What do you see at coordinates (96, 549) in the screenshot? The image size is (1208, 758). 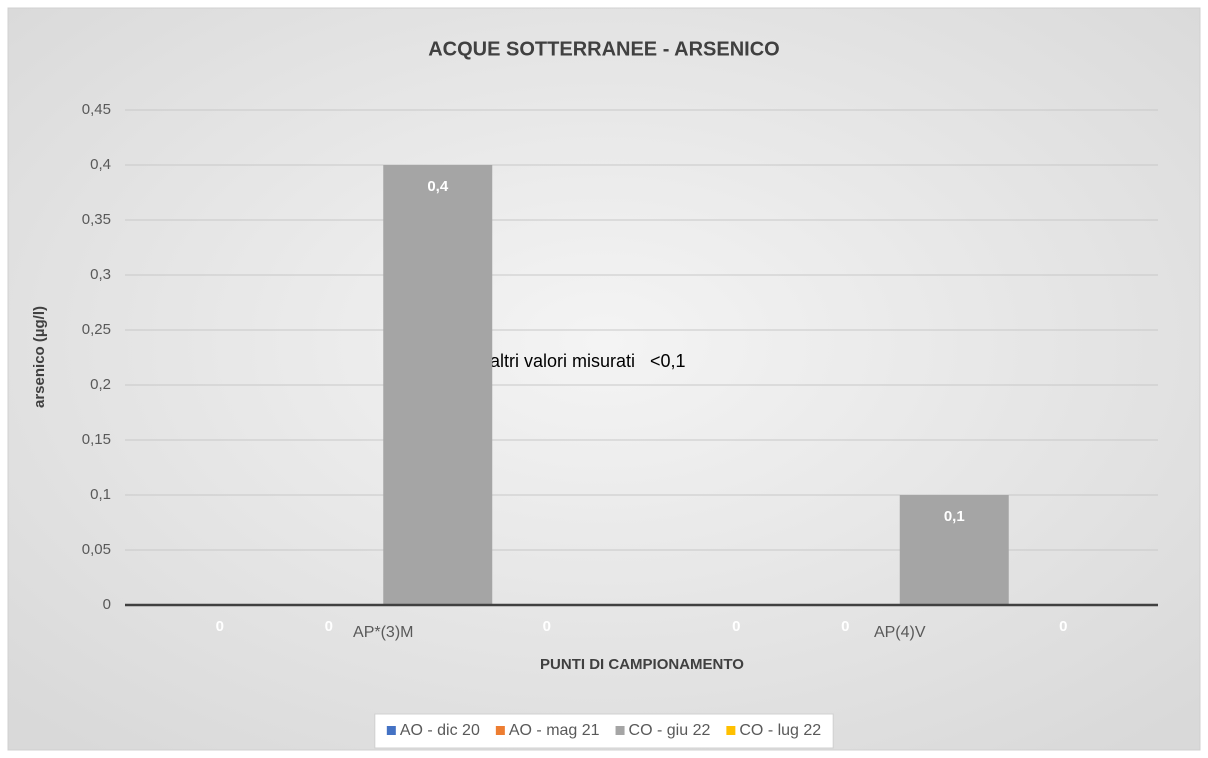 I see `y-tick-label: 0,05` at bounding box center [96, 549].